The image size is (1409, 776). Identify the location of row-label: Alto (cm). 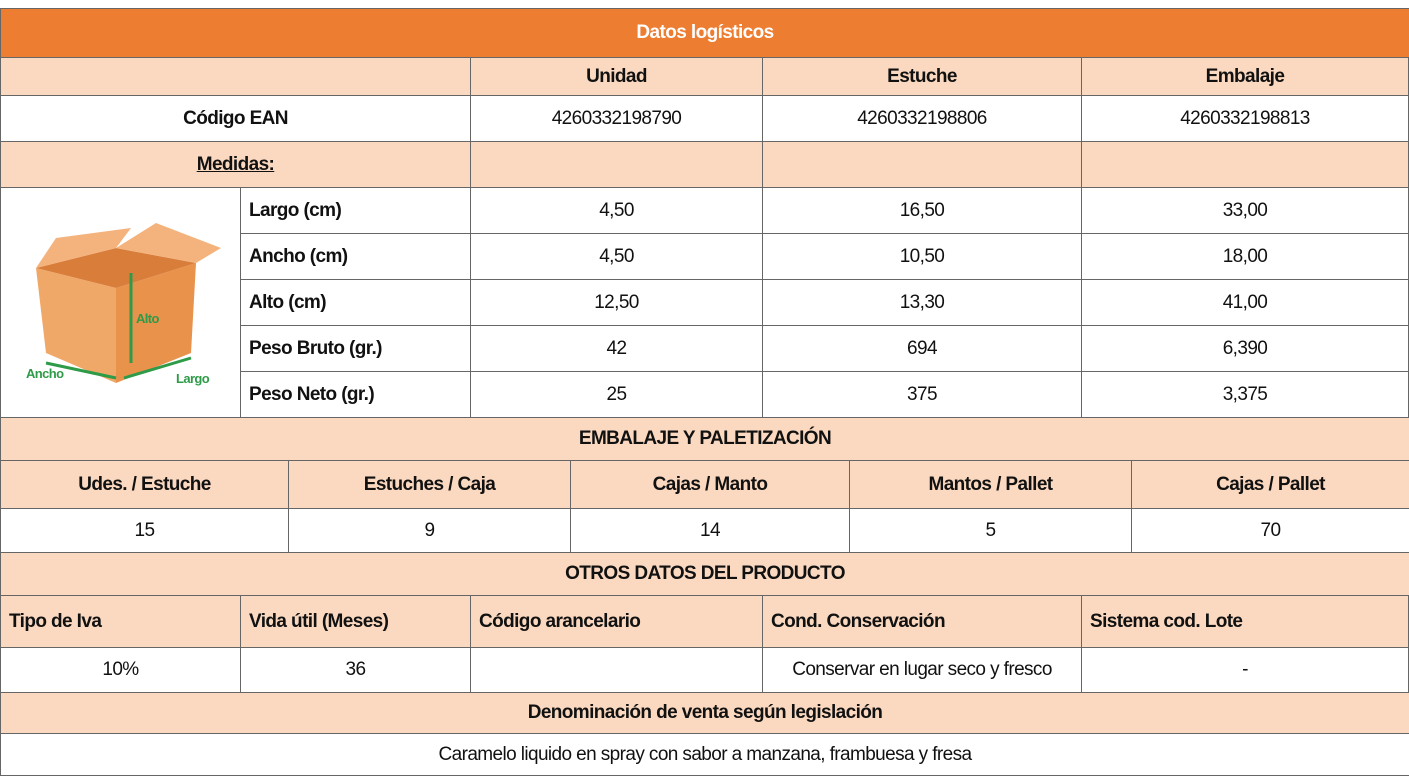
(355, 302).